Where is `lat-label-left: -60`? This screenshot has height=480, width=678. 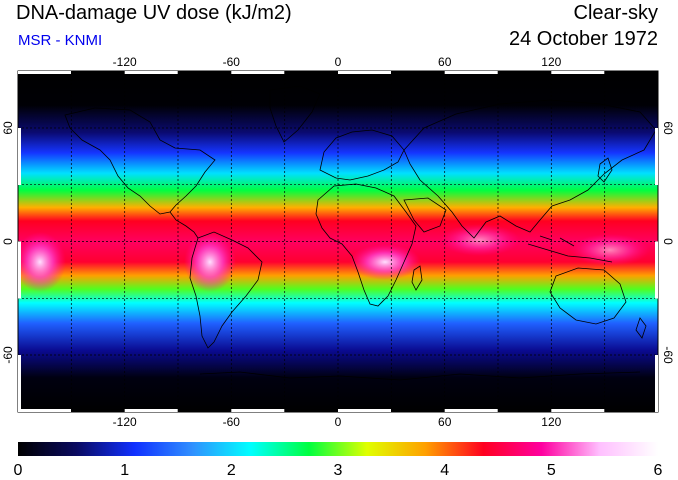
lat-label-left: -60 is located at coordinates (8, 355).